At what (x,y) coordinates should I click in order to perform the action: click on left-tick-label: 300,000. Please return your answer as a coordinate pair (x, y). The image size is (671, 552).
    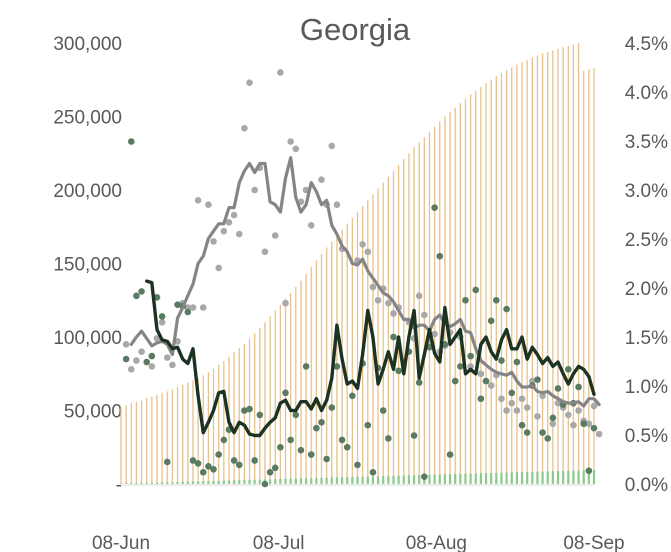
    Looking at the image, I should click on (87, 44).